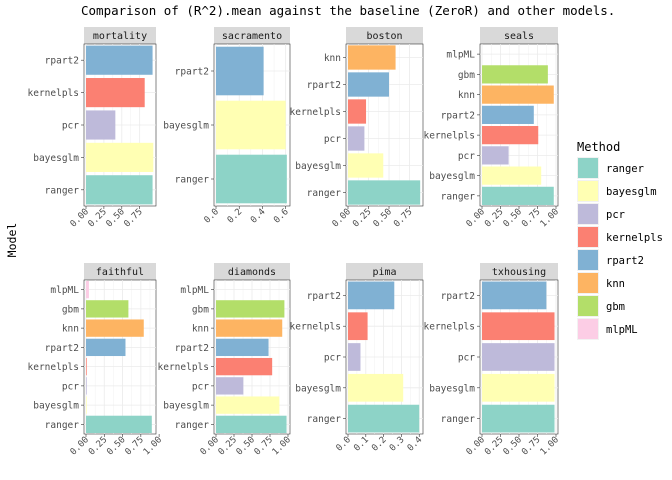 The width and height of the screenshot is (672, 480). Describe the element at coordinates (615, 307) in the screenshot. I see `legend-label: gbm` at that location.